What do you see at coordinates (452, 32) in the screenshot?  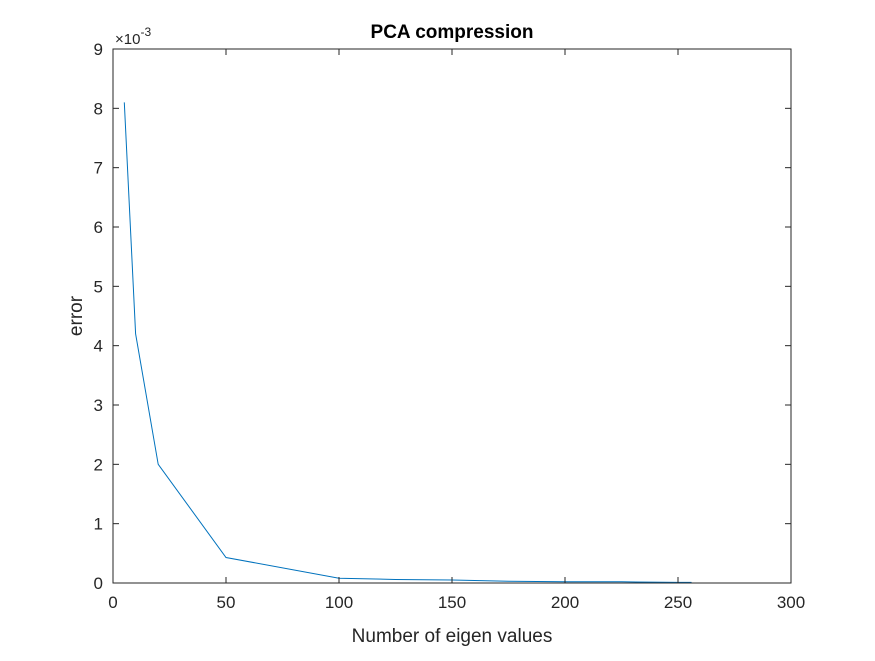 I see `chart-title: PCA compression` at bounding box center [452, 32].